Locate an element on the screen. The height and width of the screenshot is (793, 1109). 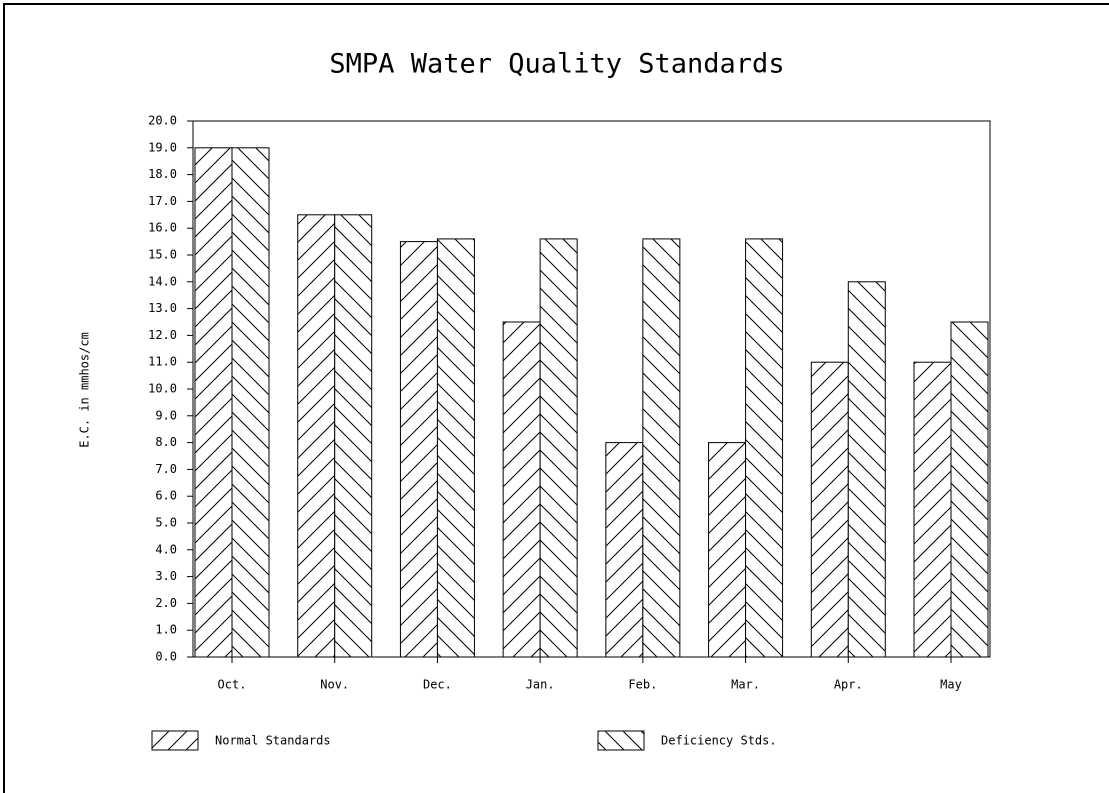
x-tick-label: Feb. is located at coordinates (642, 685).